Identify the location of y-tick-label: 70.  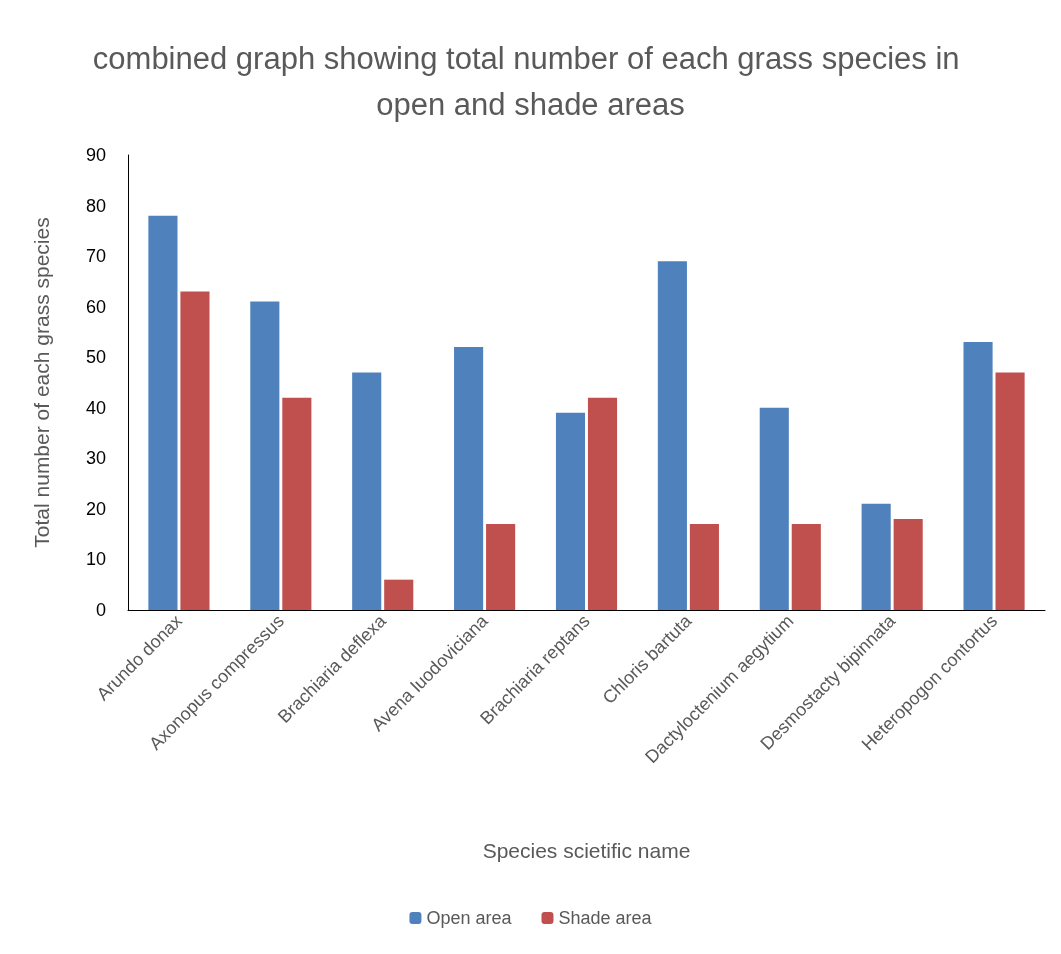
(95, 256).